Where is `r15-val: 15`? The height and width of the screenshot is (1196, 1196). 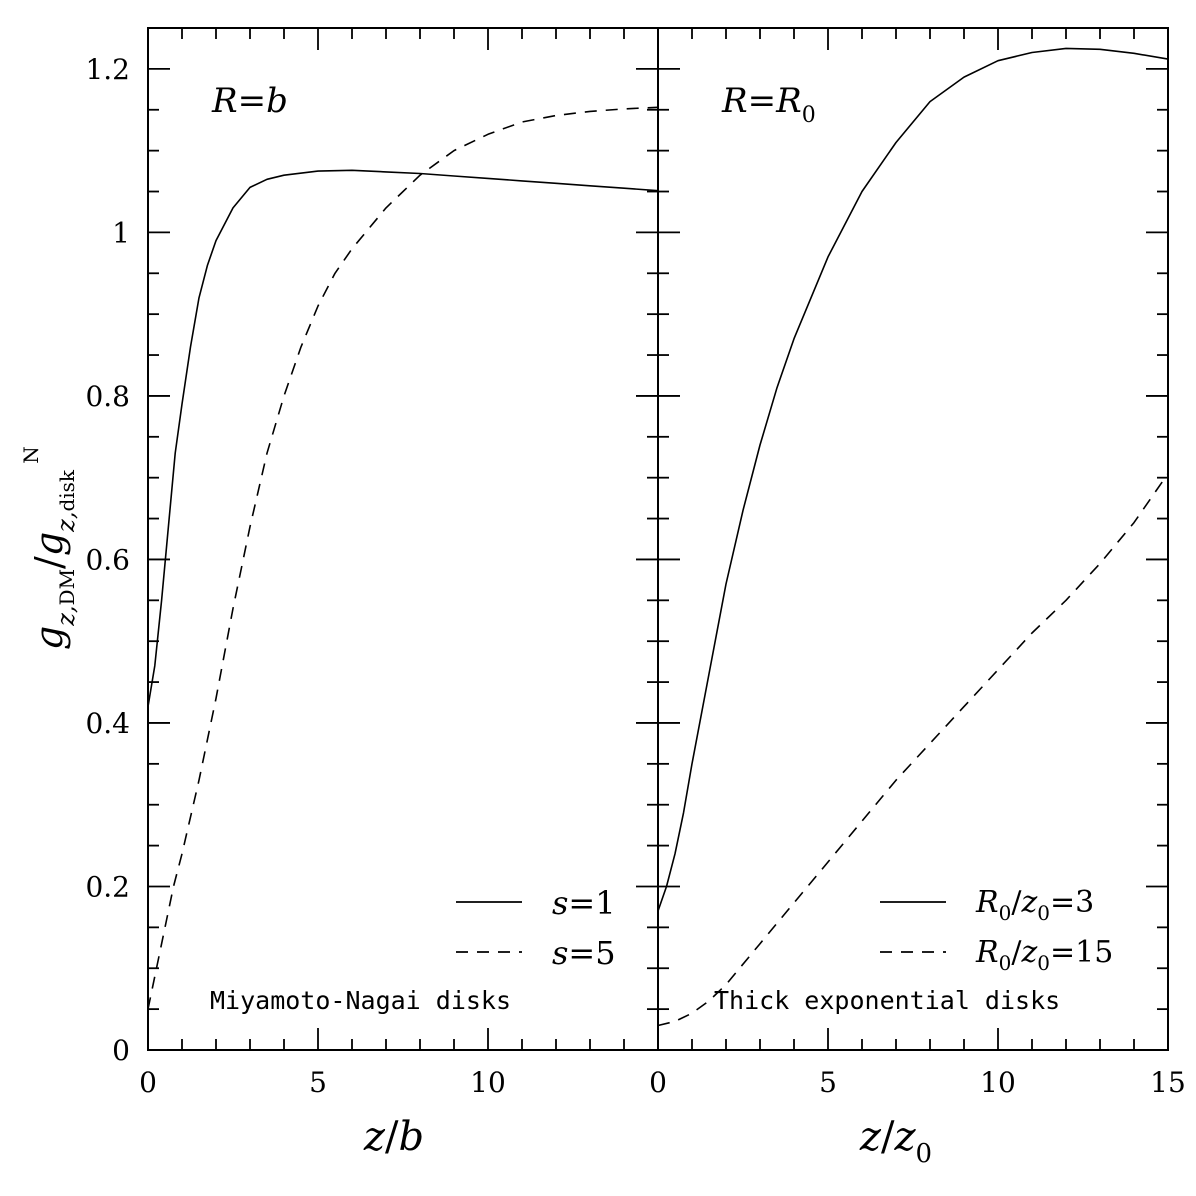
r15-val: 15 is located at coordinates (1094, 952).